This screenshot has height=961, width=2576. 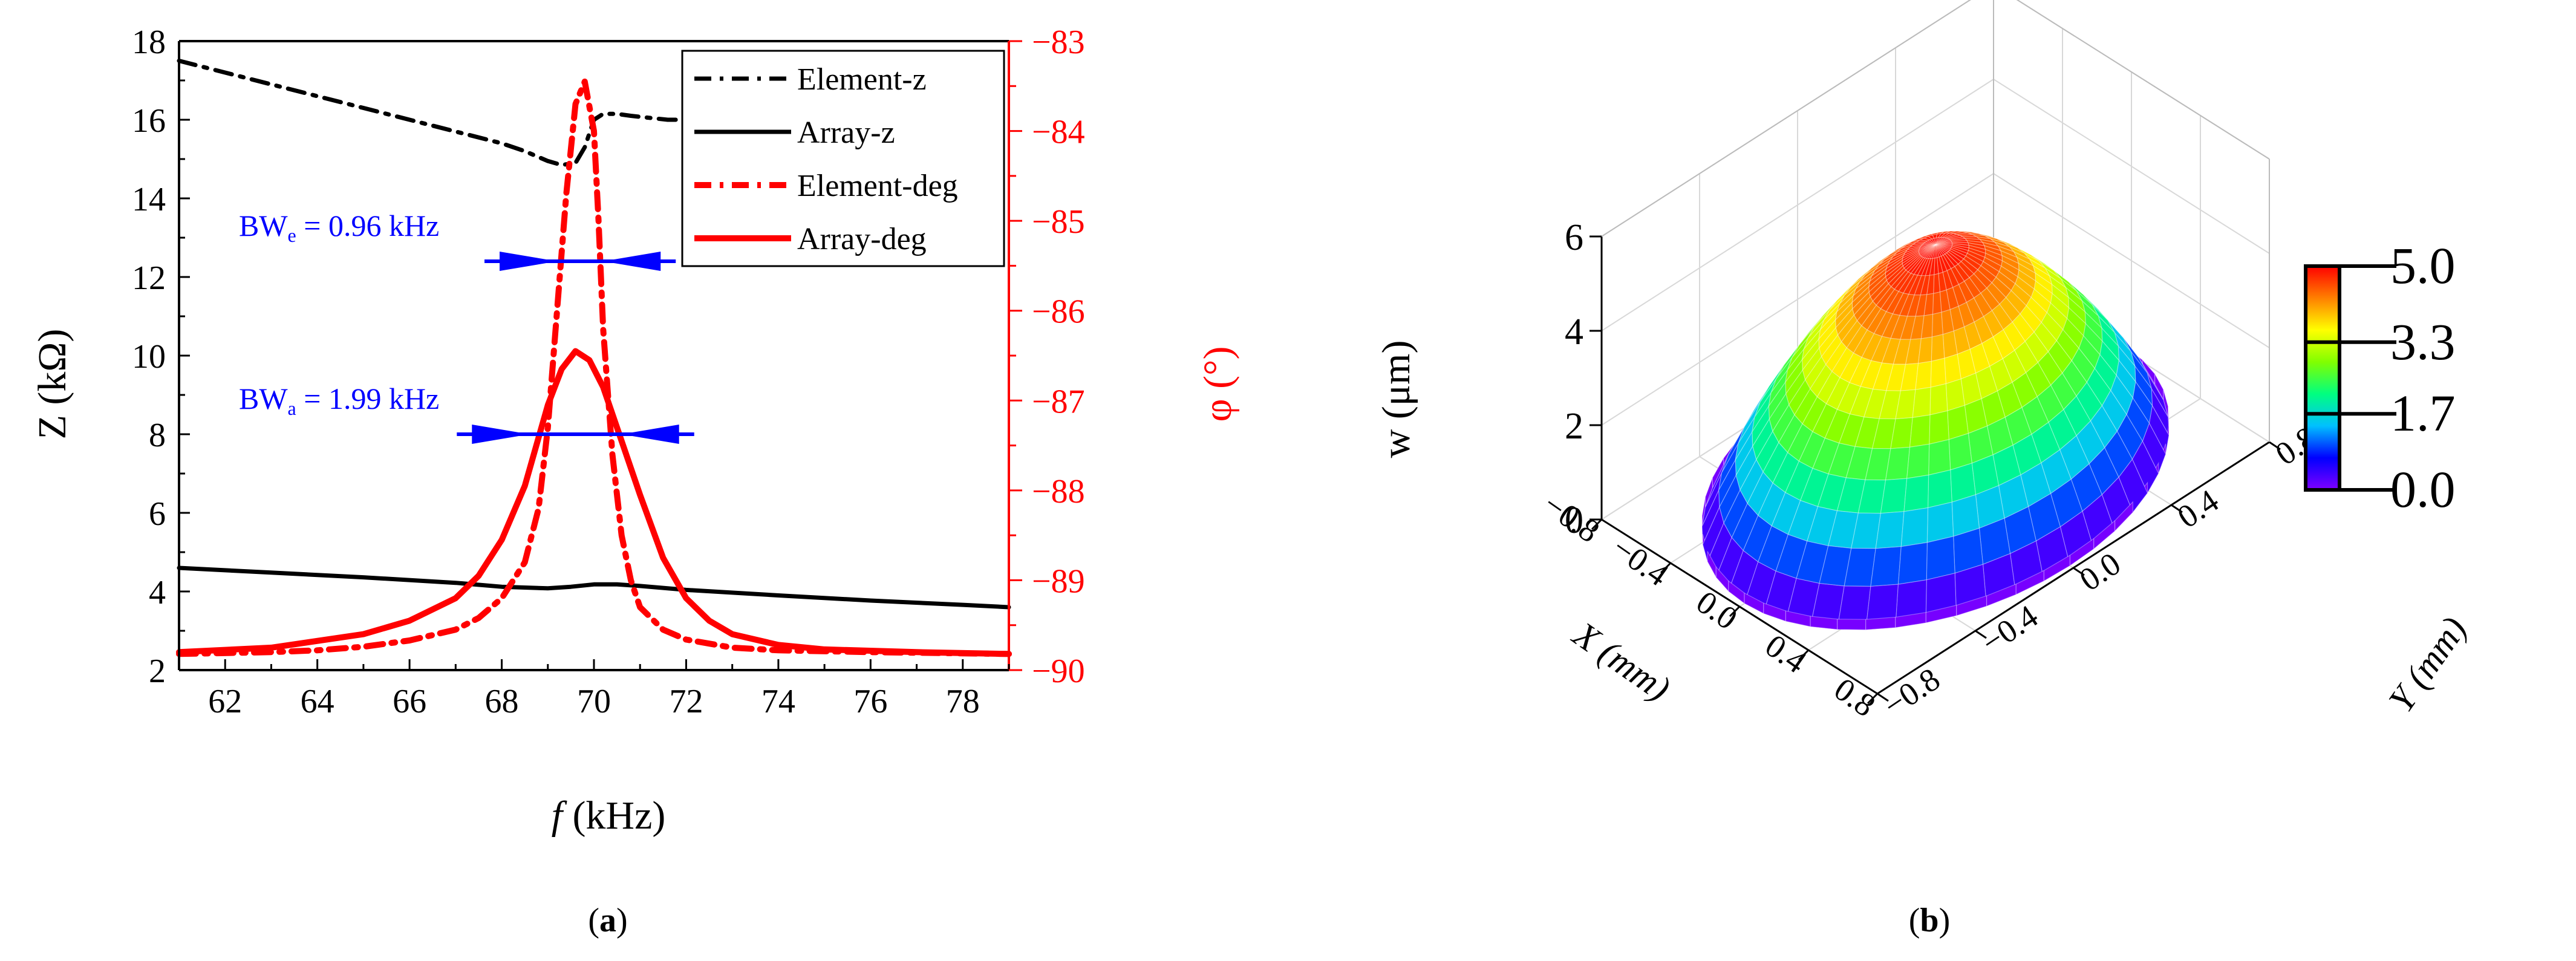 What do you see at coordinates (1218, 384) in the screenshot?
I see `y2-axis-label: φ (°)` at bounding box center [1218, 384].